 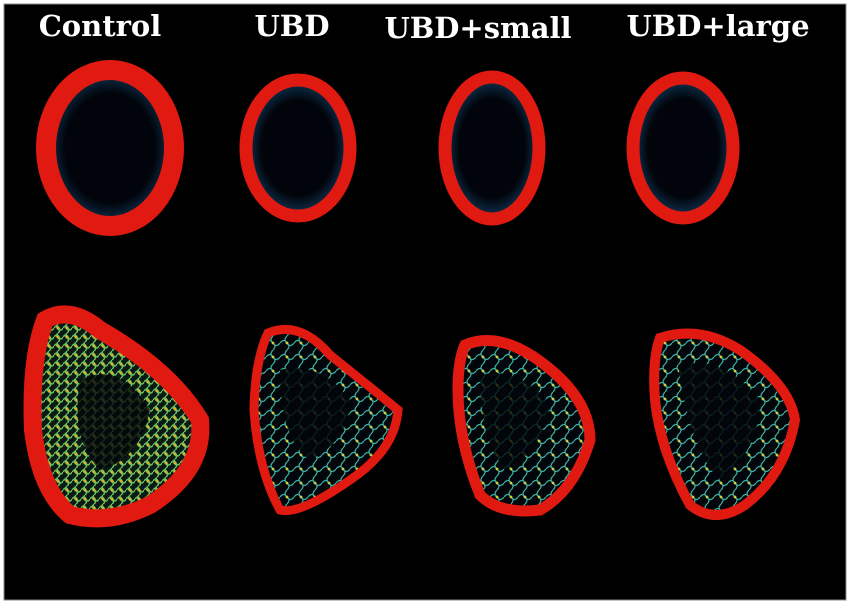 I want to click on label: Control, so click(x=100, y=26).